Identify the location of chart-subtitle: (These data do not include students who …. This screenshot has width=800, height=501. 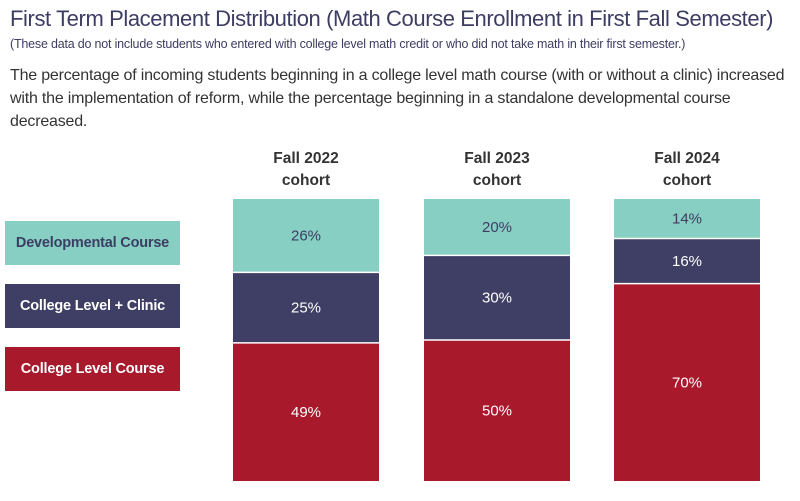
(348, 44).